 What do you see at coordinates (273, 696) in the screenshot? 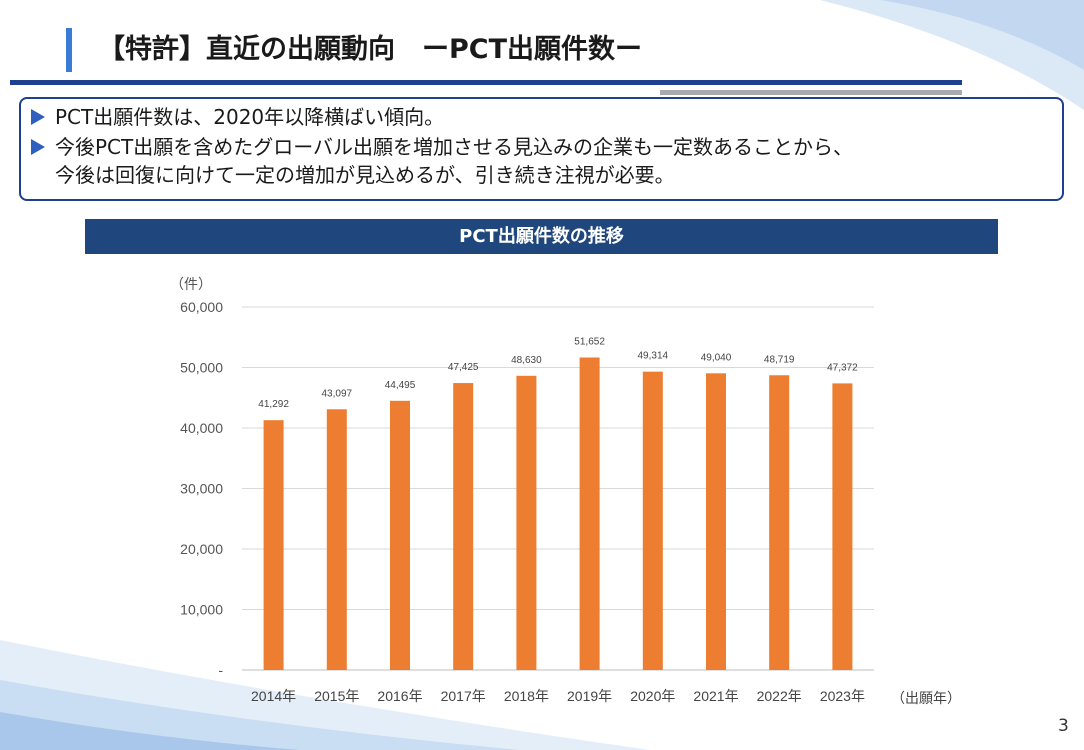
I see `x-tick-label: 2014年` at bounding box center [273, 696].